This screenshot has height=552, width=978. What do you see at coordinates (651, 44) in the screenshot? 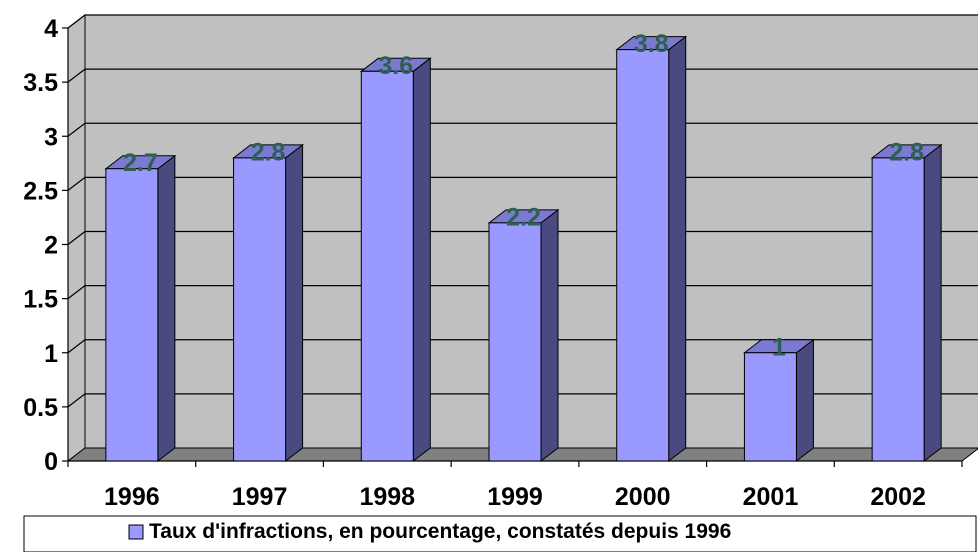
I see `data-label: 3.8` at bounding box center [651, 44].